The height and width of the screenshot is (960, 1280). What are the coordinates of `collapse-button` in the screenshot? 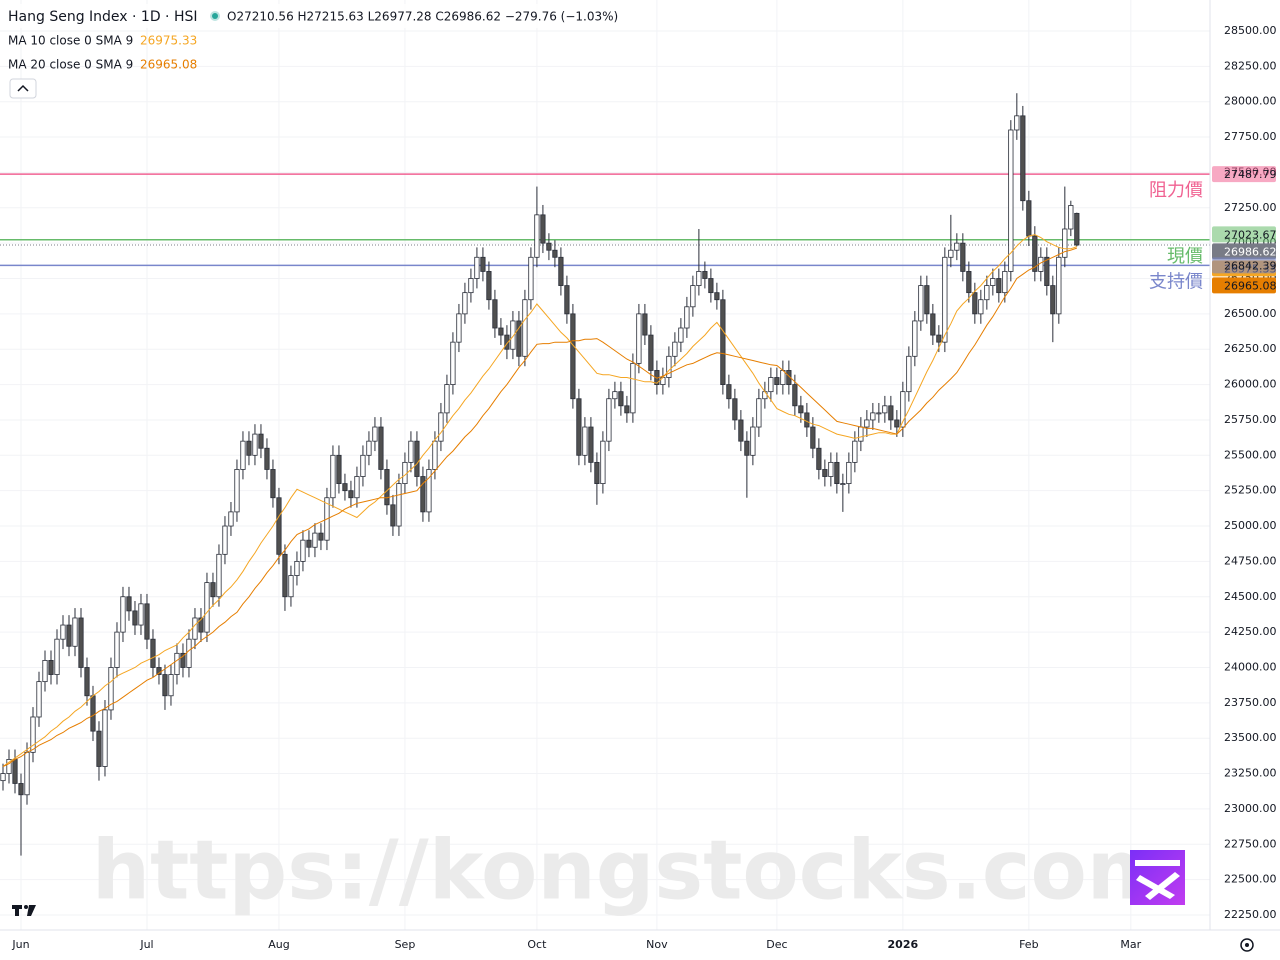 It's located at (23, 88).